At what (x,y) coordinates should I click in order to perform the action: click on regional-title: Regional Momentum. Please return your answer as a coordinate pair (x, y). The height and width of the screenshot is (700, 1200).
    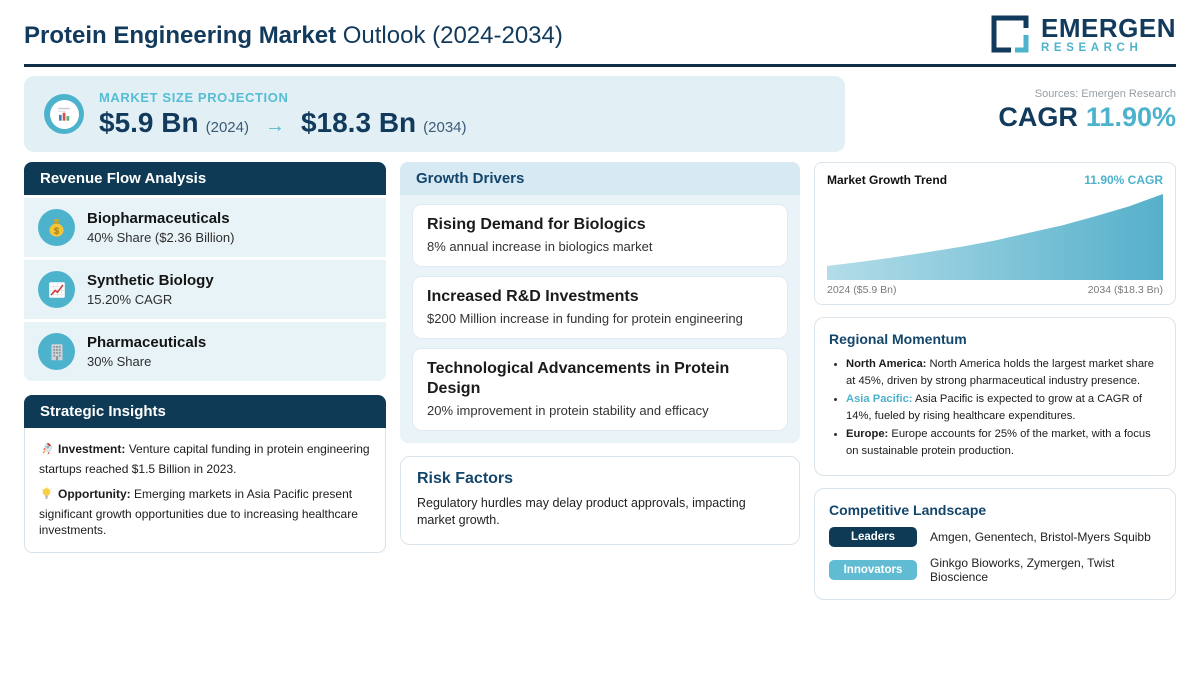
    Looking at the image, I should click on (898, 339).